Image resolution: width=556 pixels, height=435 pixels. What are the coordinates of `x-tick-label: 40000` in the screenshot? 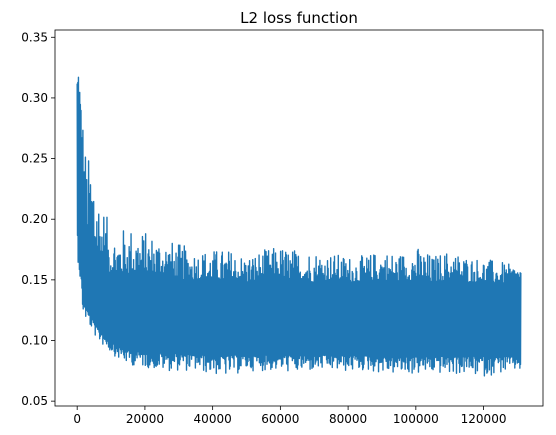 It's located at (213, 419).